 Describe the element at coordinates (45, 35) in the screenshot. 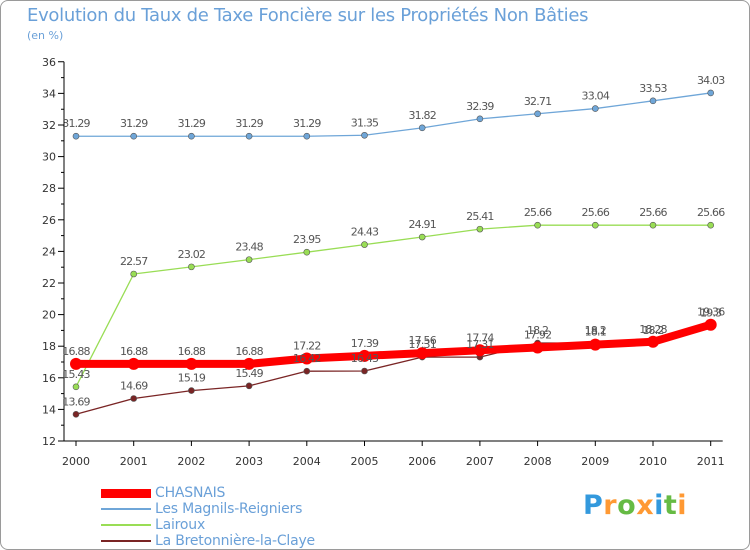

I see `chart-subtitle: (en %)` at that location.